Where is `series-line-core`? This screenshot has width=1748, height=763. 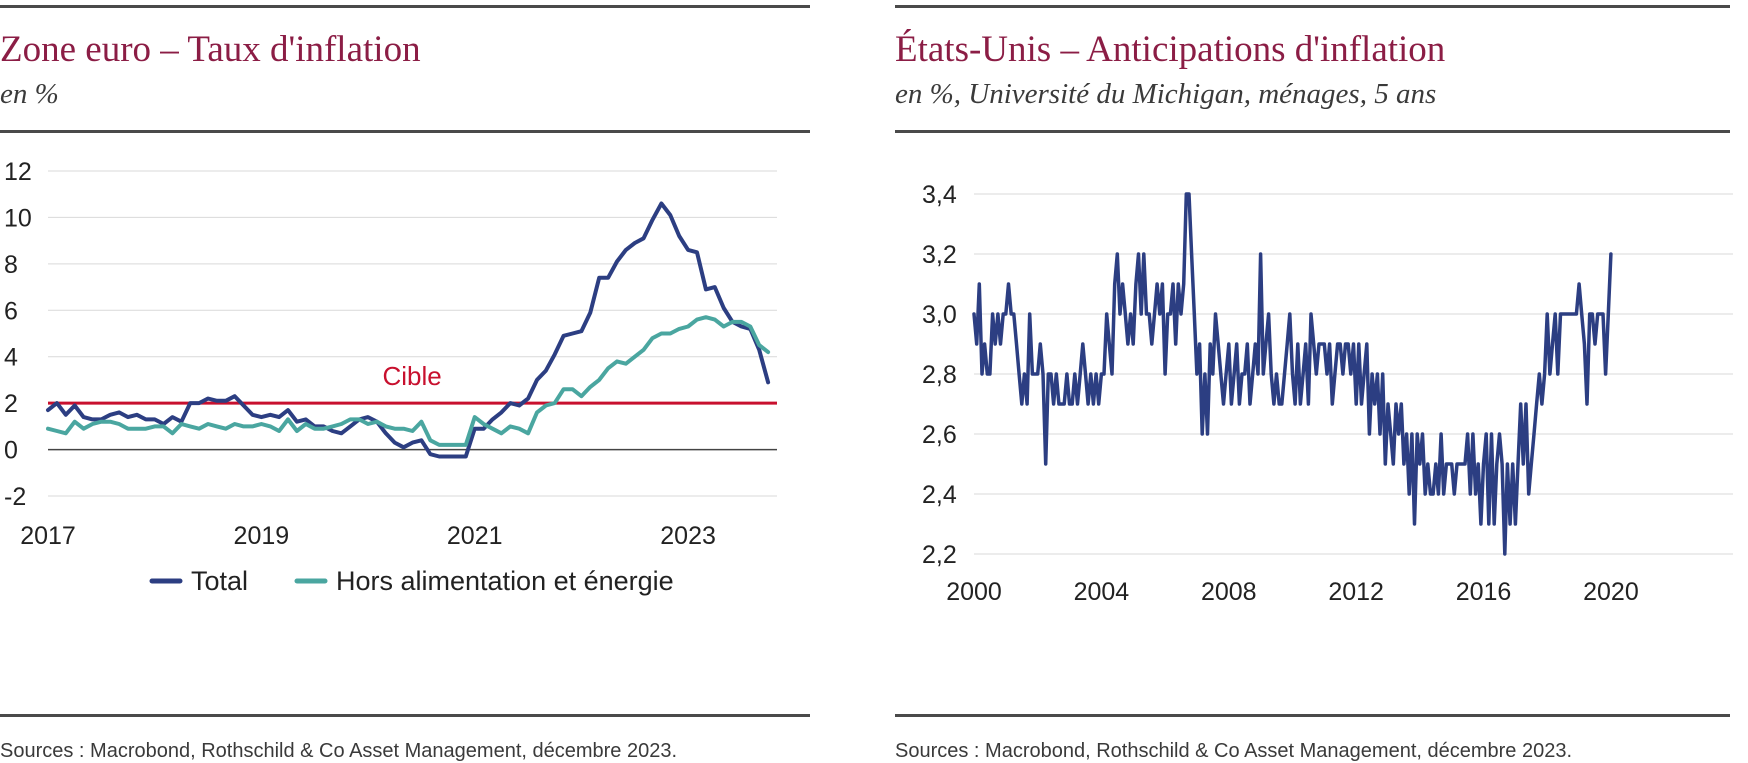
series-line-core is located at coordinates (408, 381).